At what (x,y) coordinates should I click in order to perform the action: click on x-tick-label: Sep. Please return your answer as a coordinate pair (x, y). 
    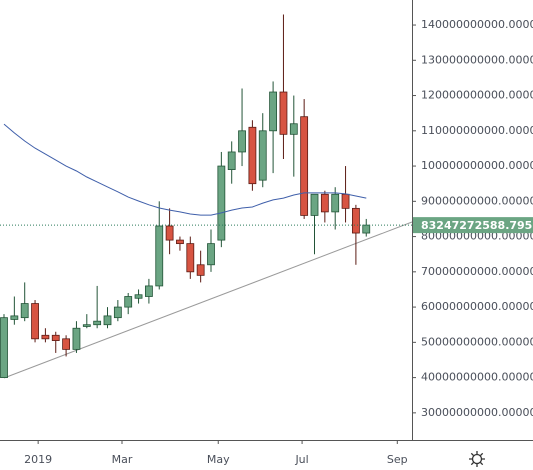
    Looking at the image, I should click on (397, 459).